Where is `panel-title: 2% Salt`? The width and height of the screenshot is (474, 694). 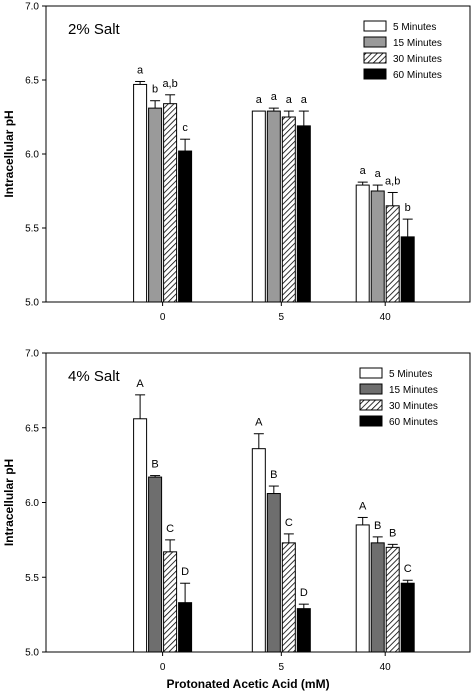
panel-title: 2% Salt is located at coordinates (94, 29).